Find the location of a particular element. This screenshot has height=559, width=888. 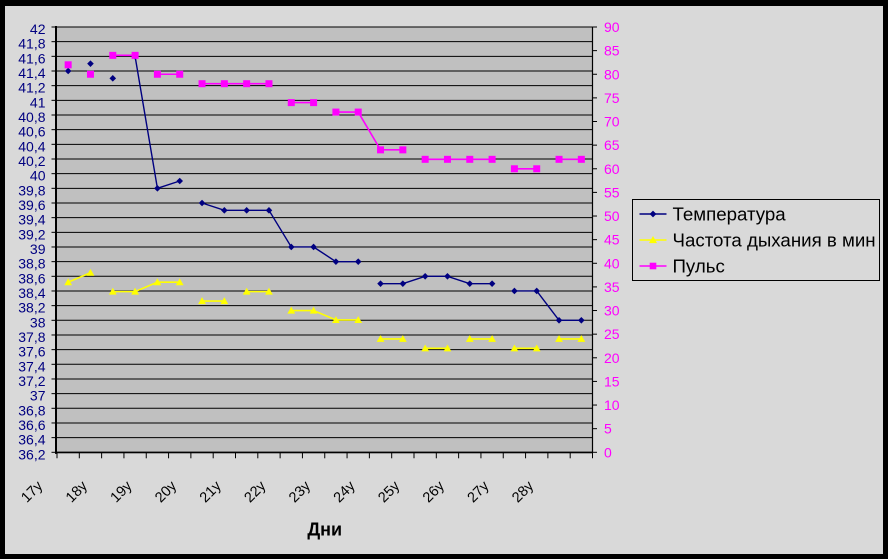

svg-text: 15 is located at coordinates (612, 381).